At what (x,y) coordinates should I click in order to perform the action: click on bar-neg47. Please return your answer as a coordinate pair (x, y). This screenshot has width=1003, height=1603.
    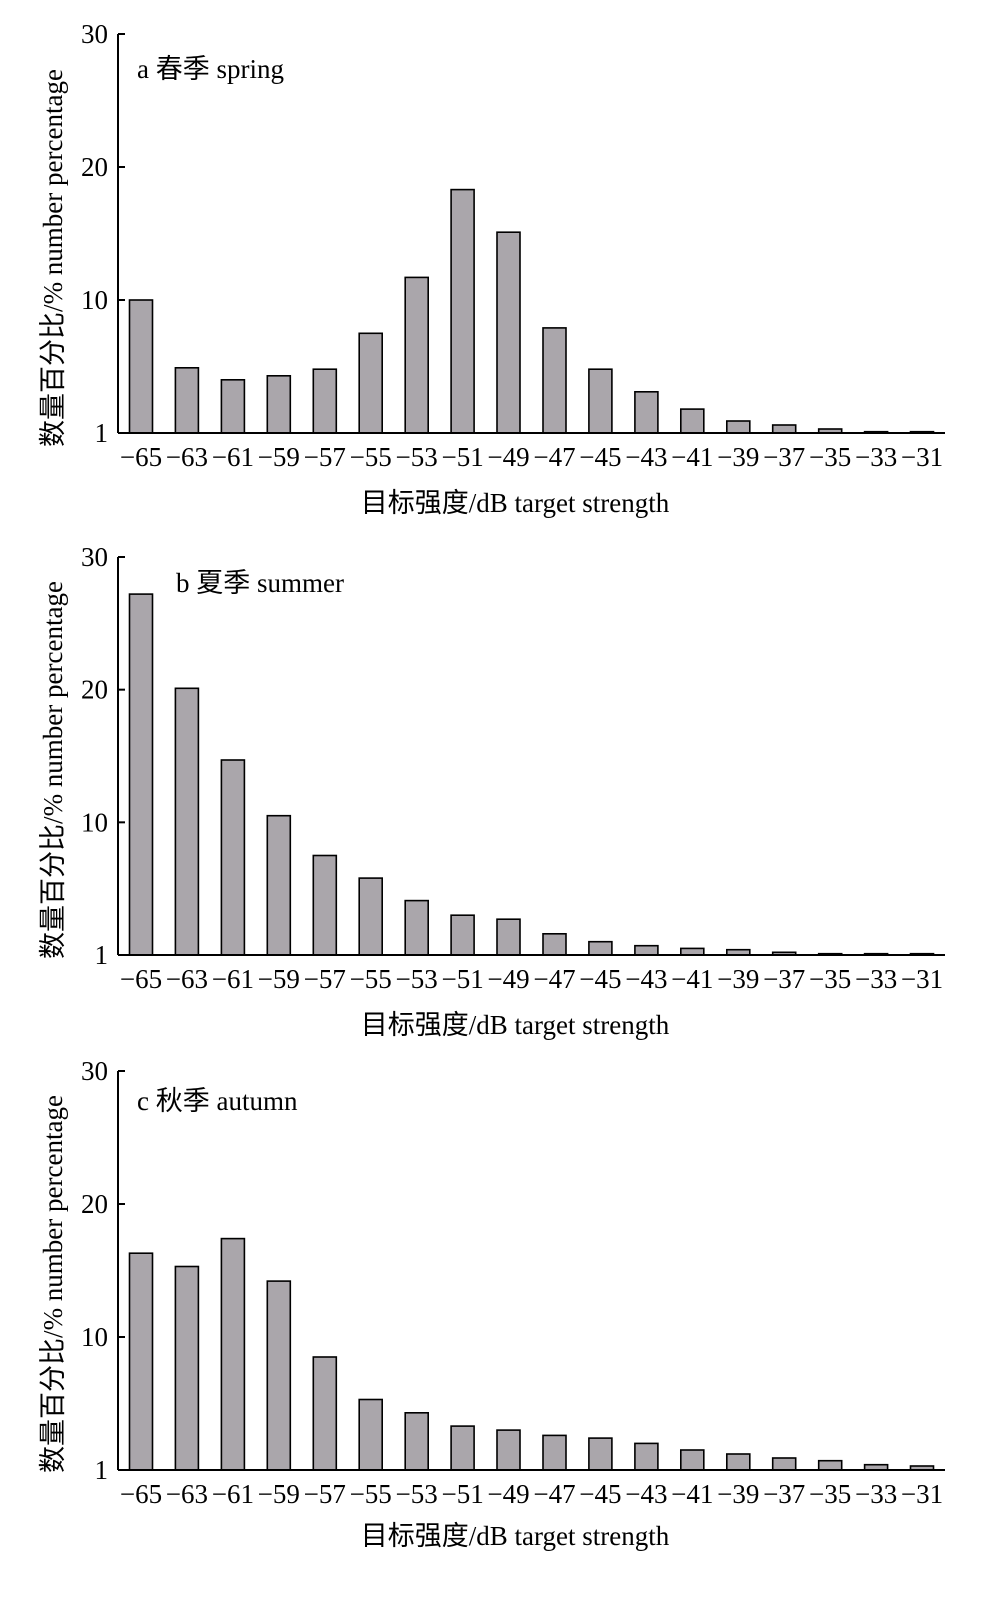
    Looking at the image, I should click on (554, 1452).